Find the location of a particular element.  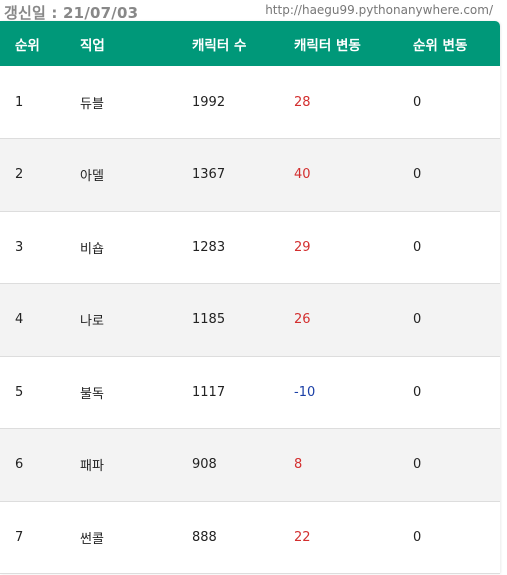

cell-rank: 6 is located at coordinates (19, 465).